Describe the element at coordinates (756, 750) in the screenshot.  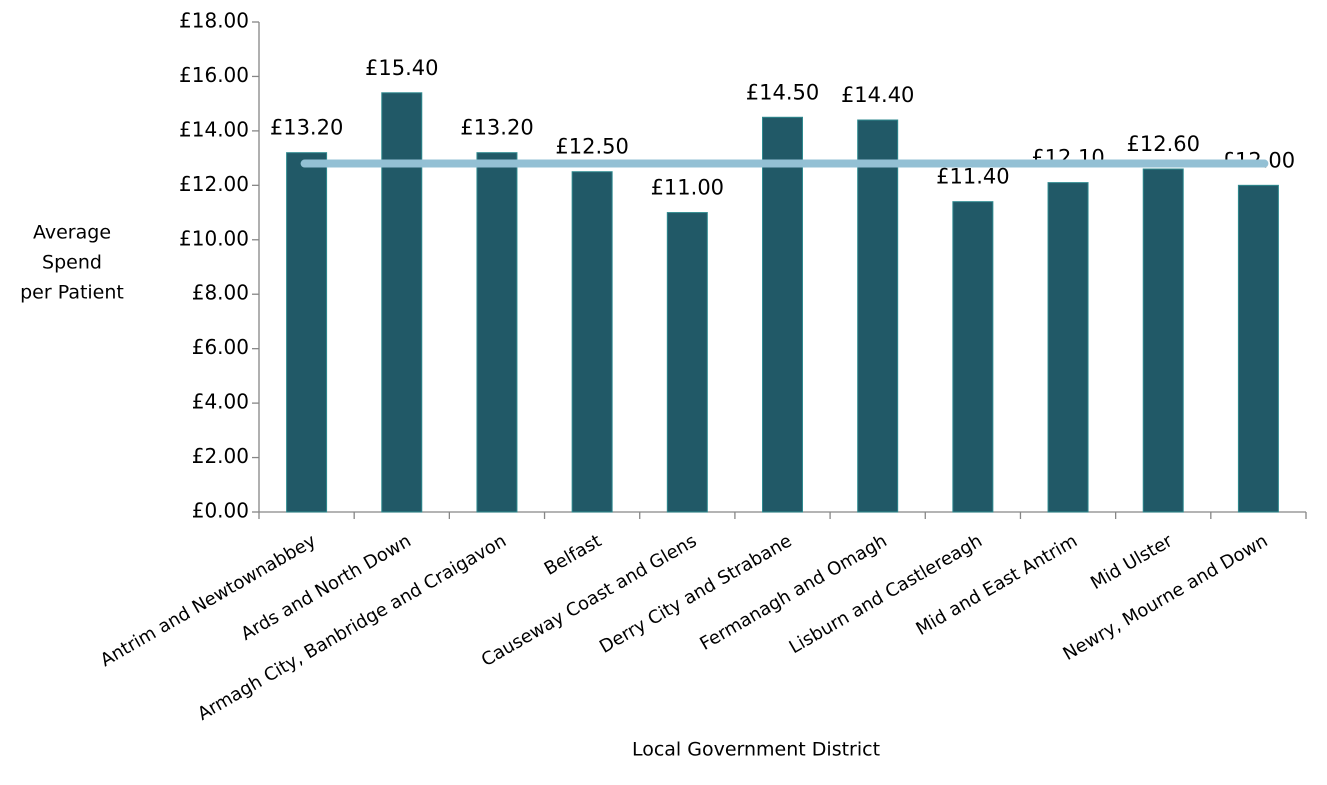
I see `x-axis-label: Local Government District` at that location.